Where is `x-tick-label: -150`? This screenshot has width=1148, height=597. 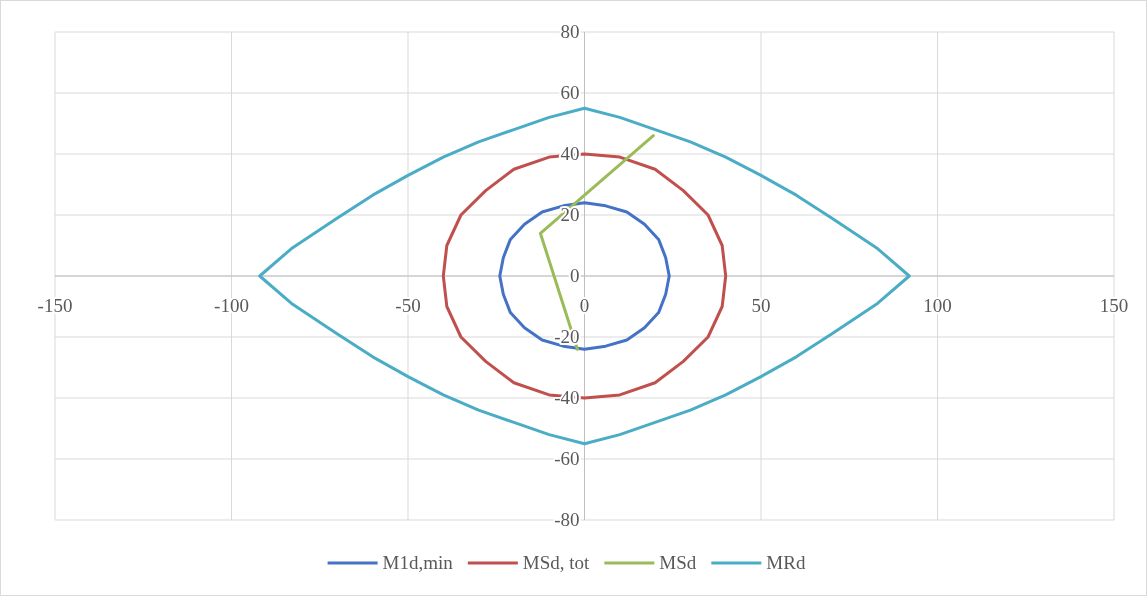 x-tick-label: -150 is located at coordinates (55, 305).